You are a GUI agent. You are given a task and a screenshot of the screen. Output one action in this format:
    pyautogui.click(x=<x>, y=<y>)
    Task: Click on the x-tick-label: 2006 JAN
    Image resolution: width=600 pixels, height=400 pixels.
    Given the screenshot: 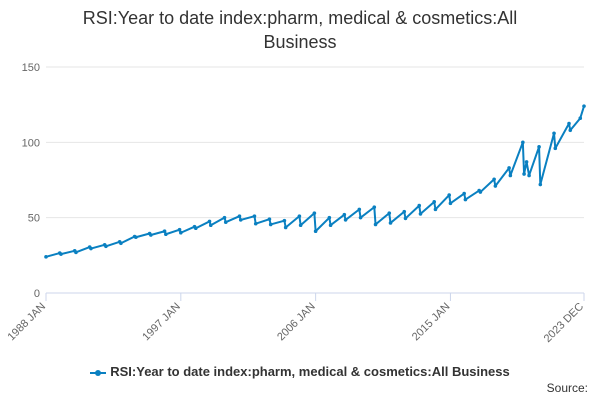 What is the action you would take?
    pyautogui.click(x=296, y=322)
    